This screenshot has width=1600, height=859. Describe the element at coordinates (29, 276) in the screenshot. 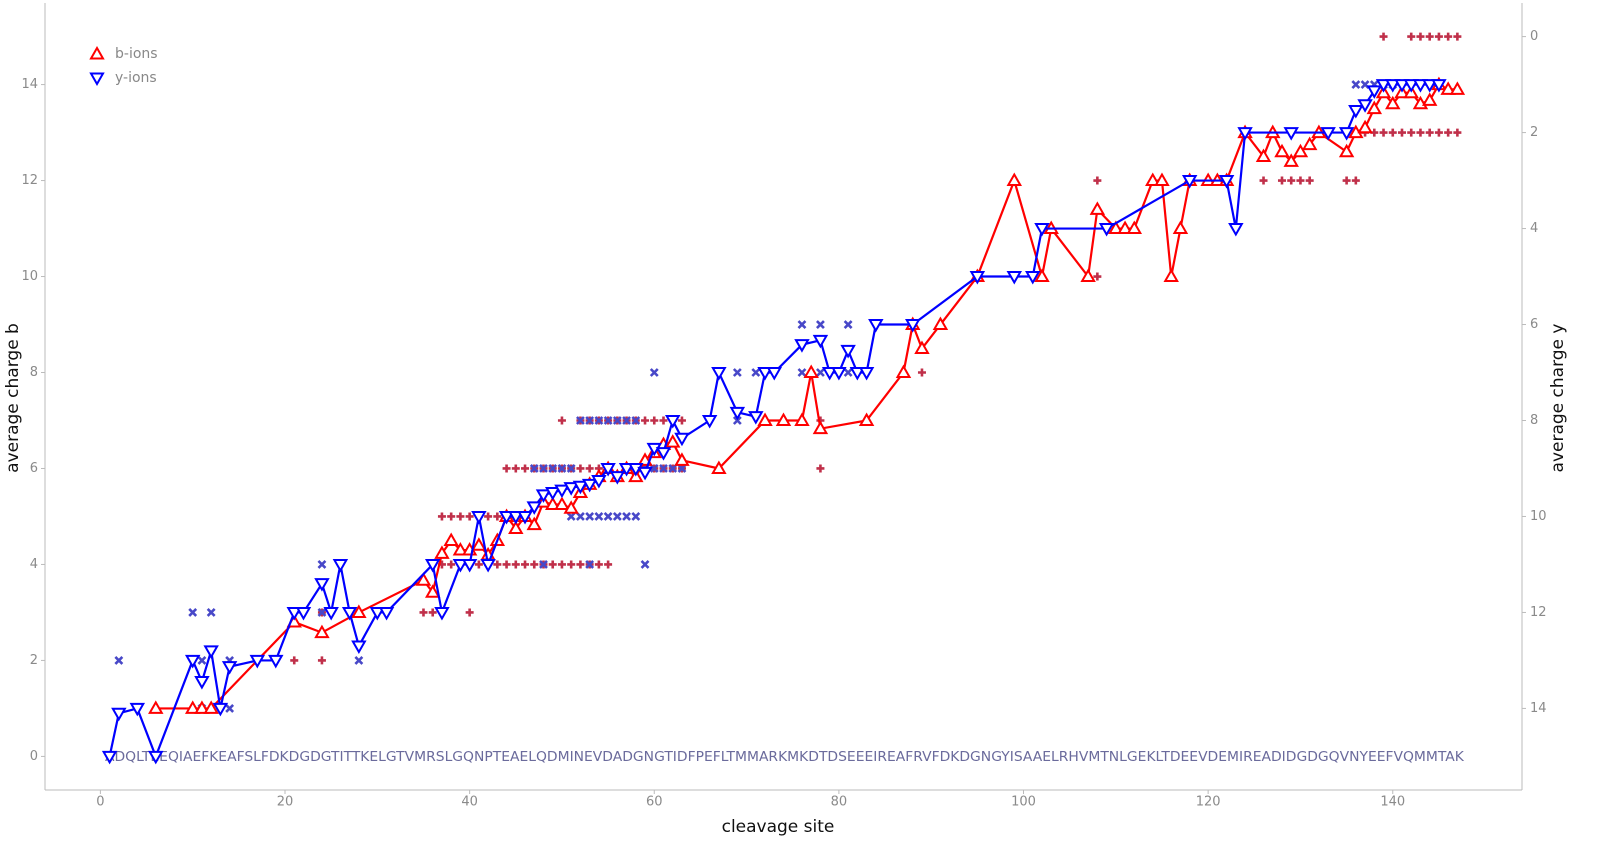

I see `y-tick-label: 10` at that location.